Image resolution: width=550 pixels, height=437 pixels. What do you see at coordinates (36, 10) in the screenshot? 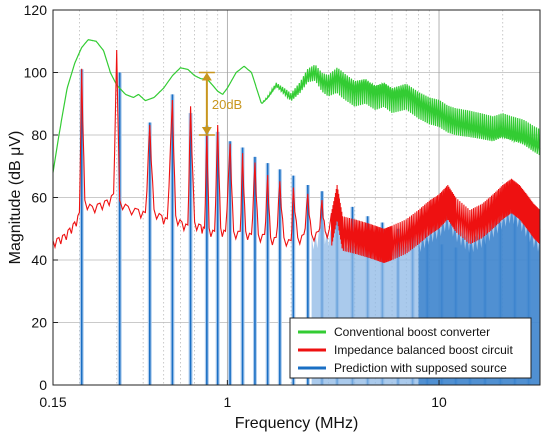
I see `y-tick-label: 120` at bounding box center [36, 10].